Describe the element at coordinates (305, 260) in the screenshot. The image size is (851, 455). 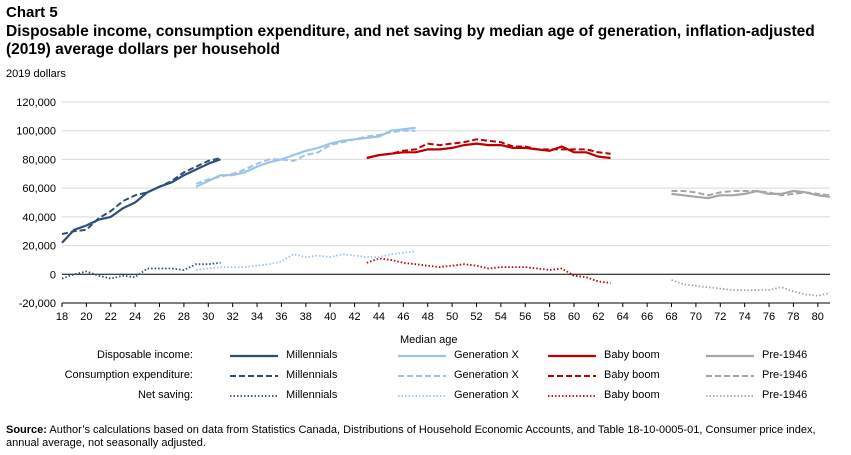
I see `generation-x-net-saving-line` at that location.